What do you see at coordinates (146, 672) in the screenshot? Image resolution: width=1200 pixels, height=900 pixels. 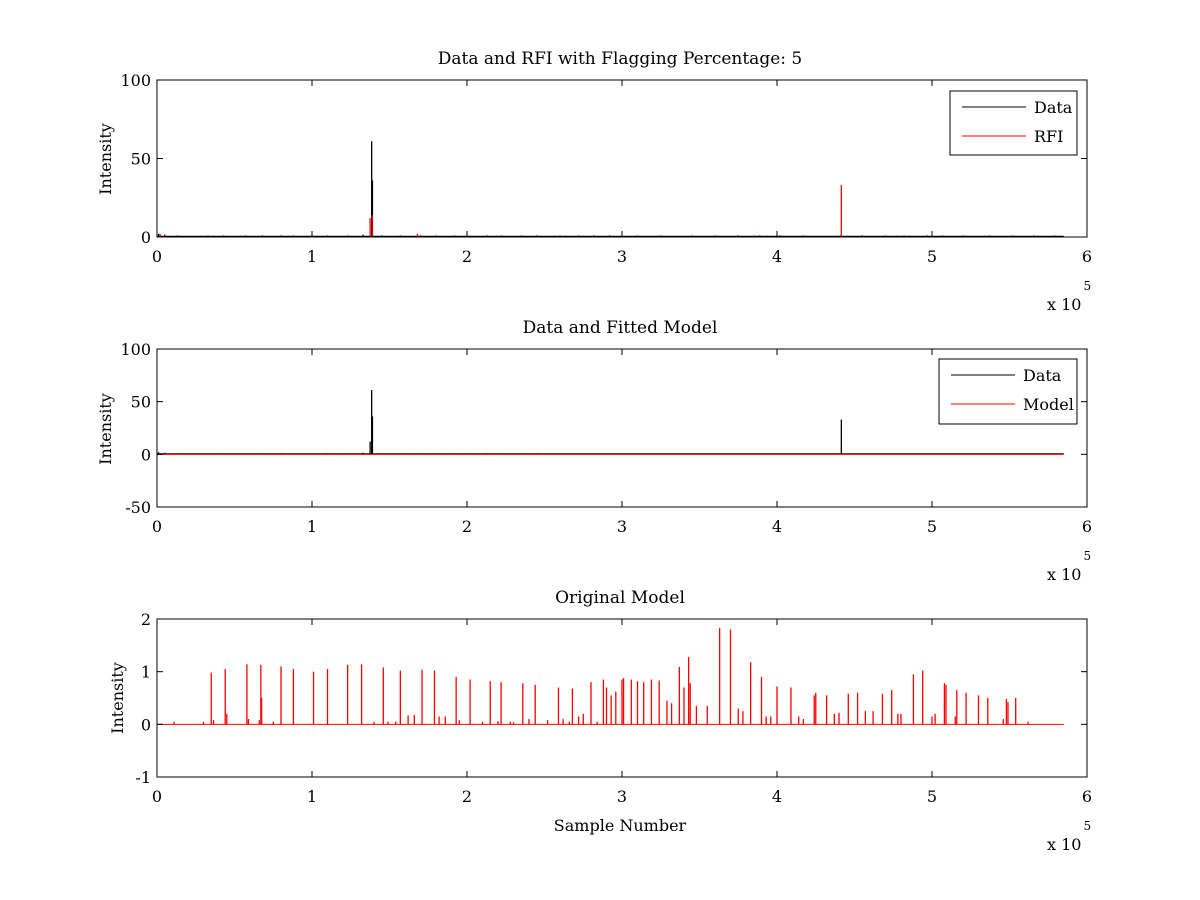 I see `y-tick-label: 1` at bounding box center [146, 672].